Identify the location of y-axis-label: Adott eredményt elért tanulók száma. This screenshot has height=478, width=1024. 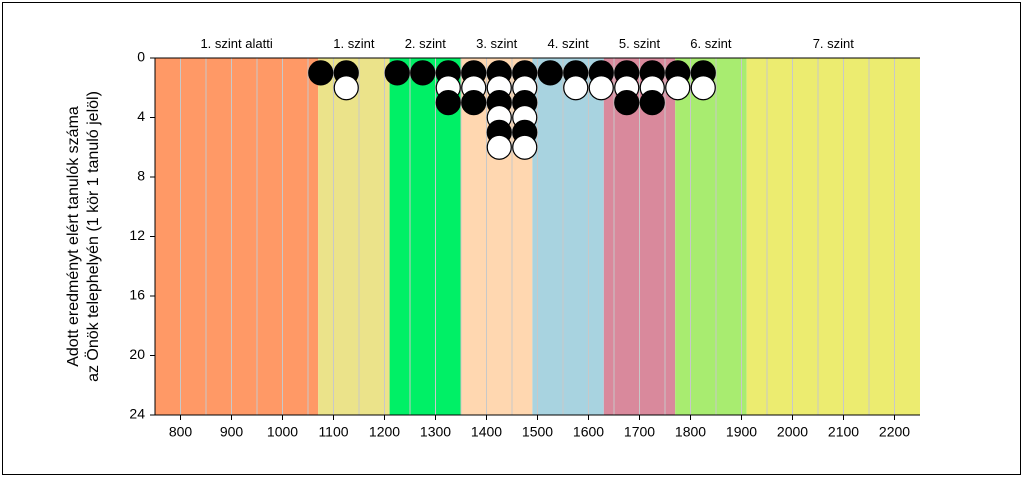
(73, 236).